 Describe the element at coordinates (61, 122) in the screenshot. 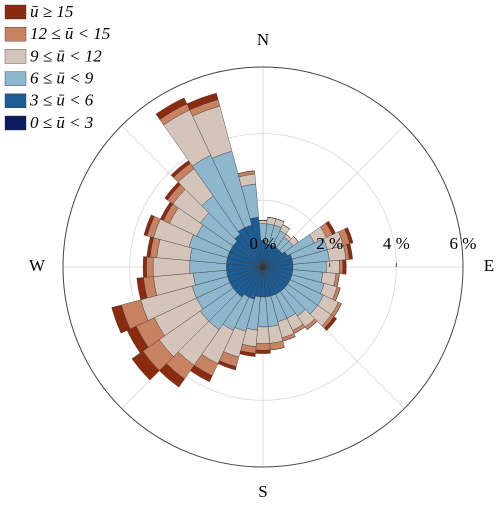

I see `legend-label: 0 ≤ ū < 3` at that location.